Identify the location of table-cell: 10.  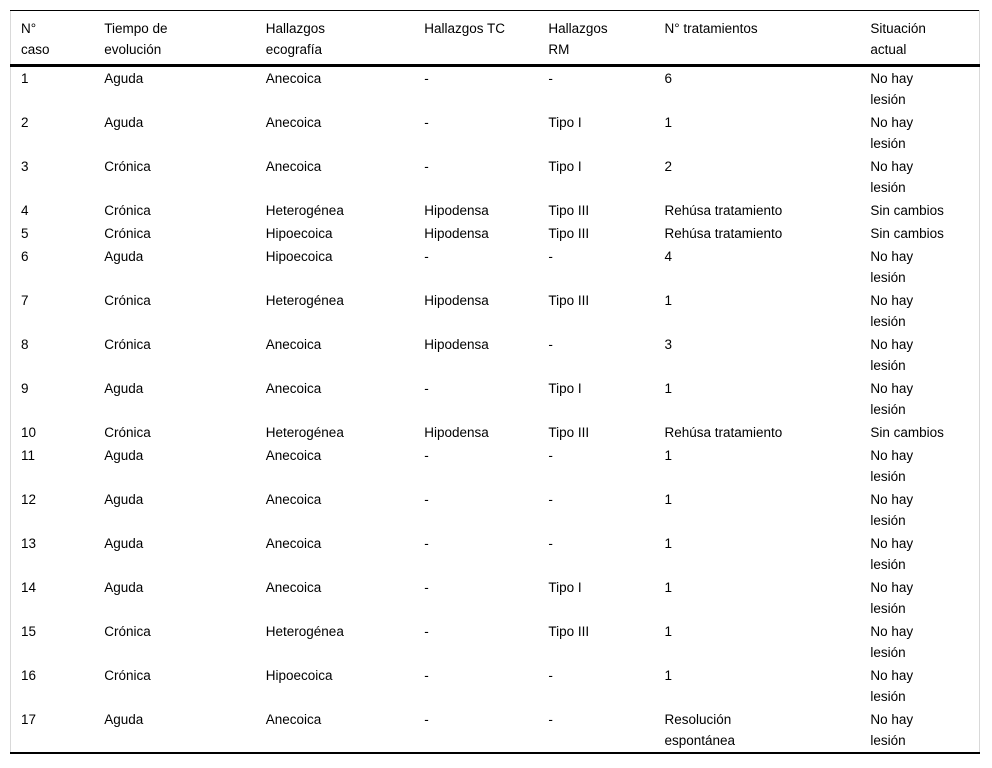
(29, 432).